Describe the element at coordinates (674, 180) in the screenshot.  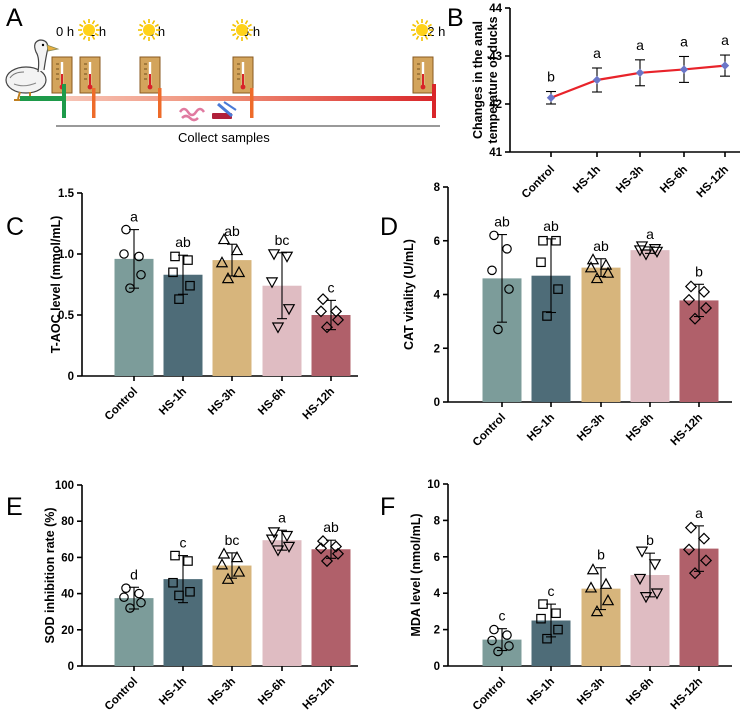
I see `x-tick-label: HS-6h` at that location.